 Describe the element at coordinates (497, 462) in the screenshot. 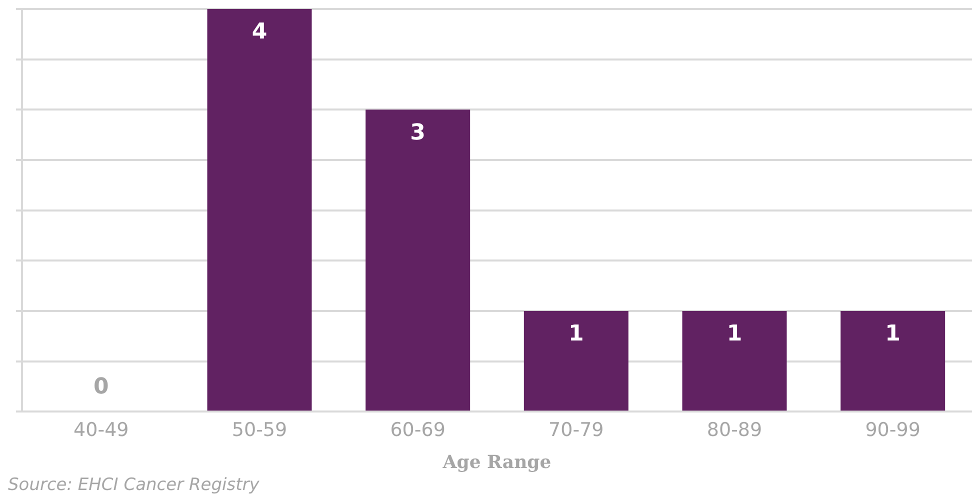

I see `x-axis-title: Age Range` at that location.